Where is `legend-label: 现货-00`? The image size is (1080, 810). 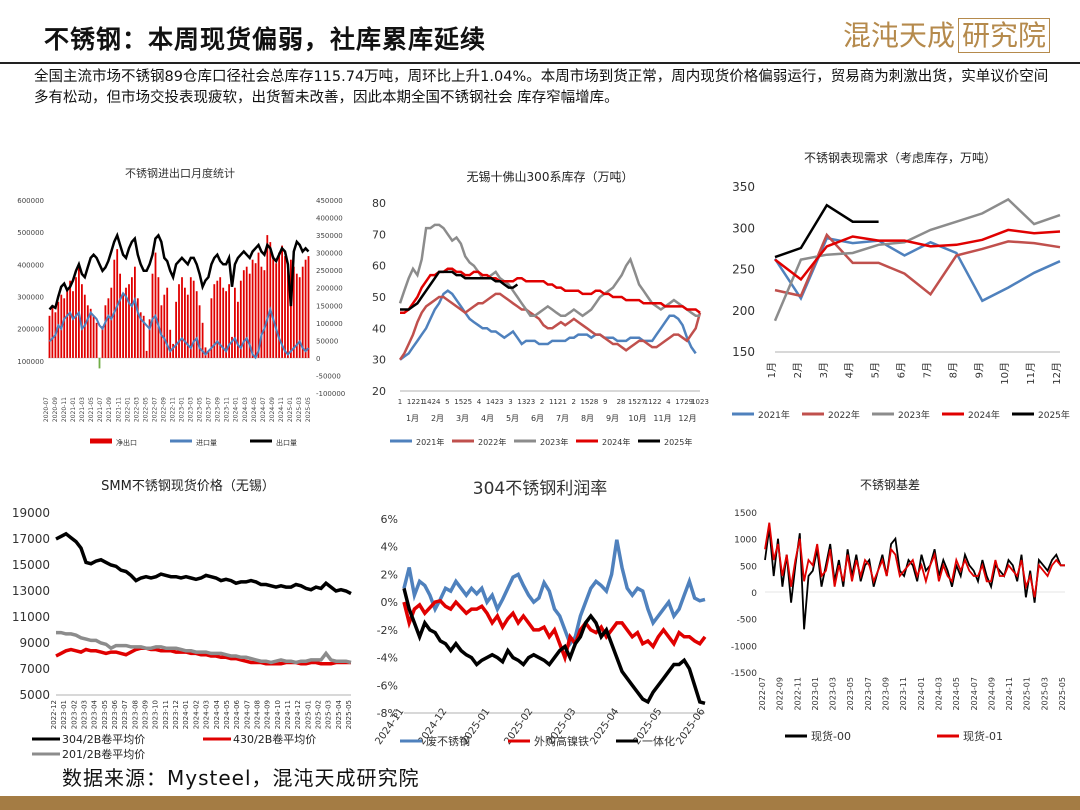
legend-label: 现货-00 is located at coordinates (831, 736).